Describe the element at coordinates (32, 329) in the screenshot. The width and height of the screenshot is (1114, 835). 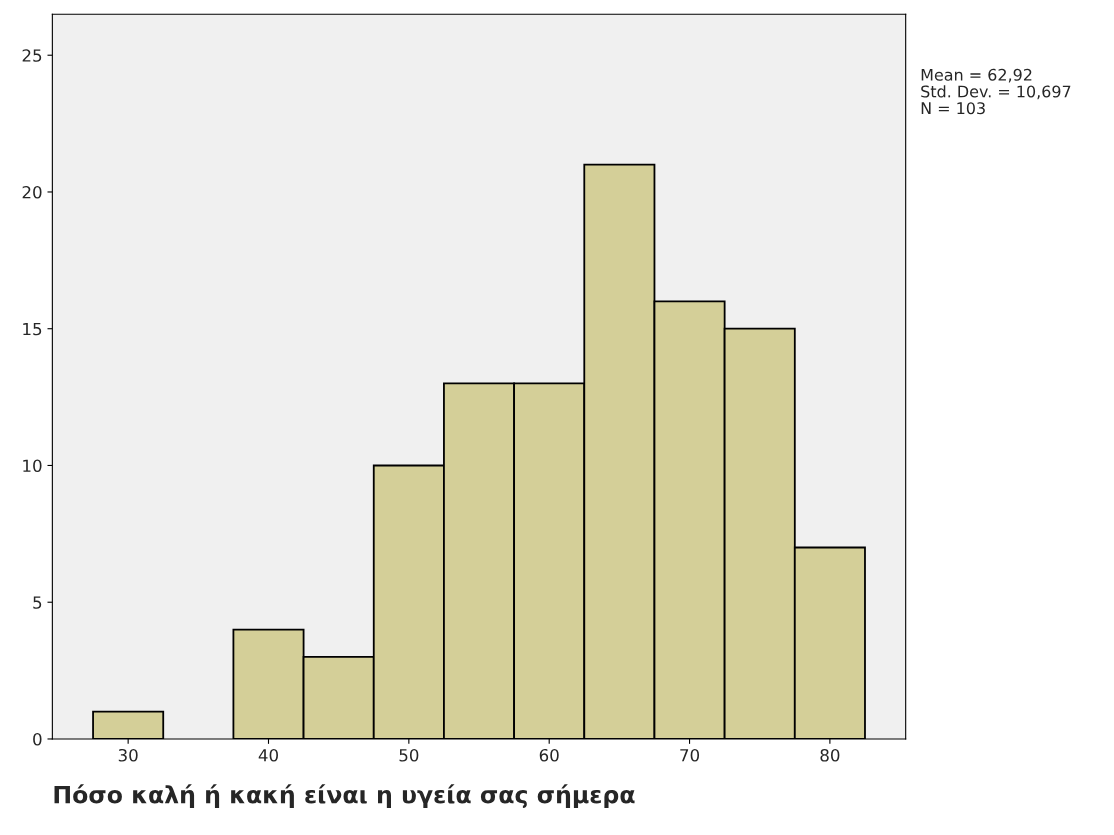
I see `y-tick-label: 15` at that location.